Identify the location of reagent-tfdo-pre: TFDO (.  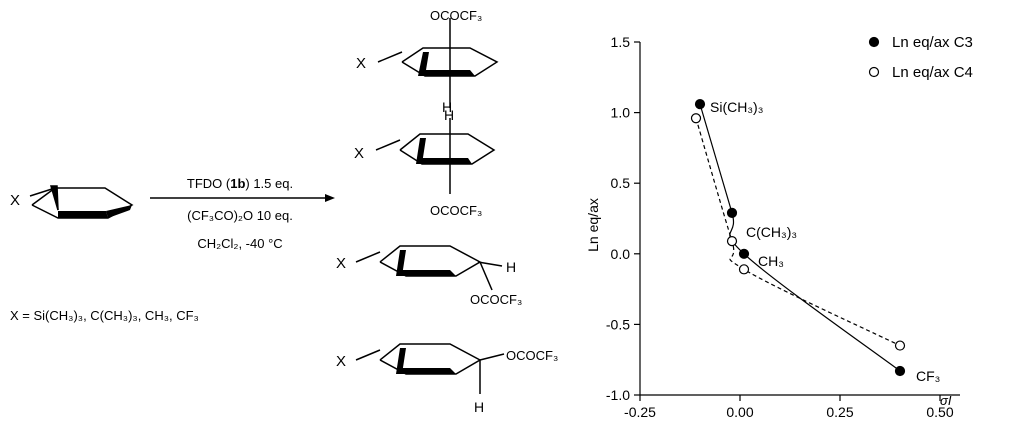
(209, 183).